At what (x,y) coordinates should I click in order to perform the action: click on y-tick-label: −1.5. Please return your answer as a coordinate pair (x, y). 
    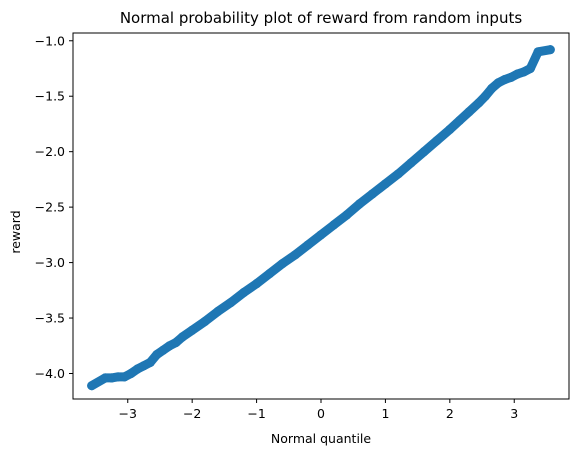
    Looking at the image, I should click on (50, 96).